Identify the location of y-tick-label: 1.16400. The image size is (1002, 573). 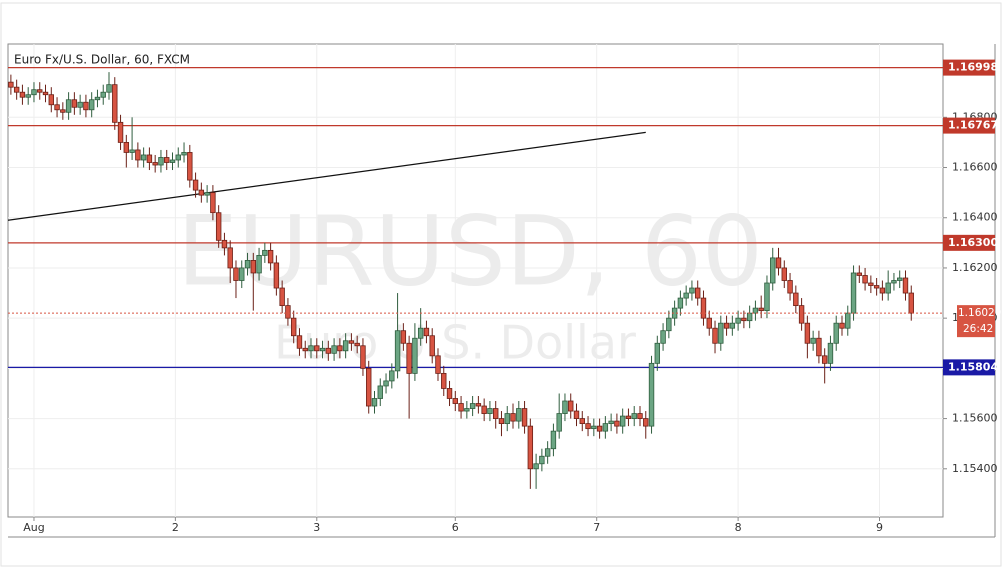
(975, 217).